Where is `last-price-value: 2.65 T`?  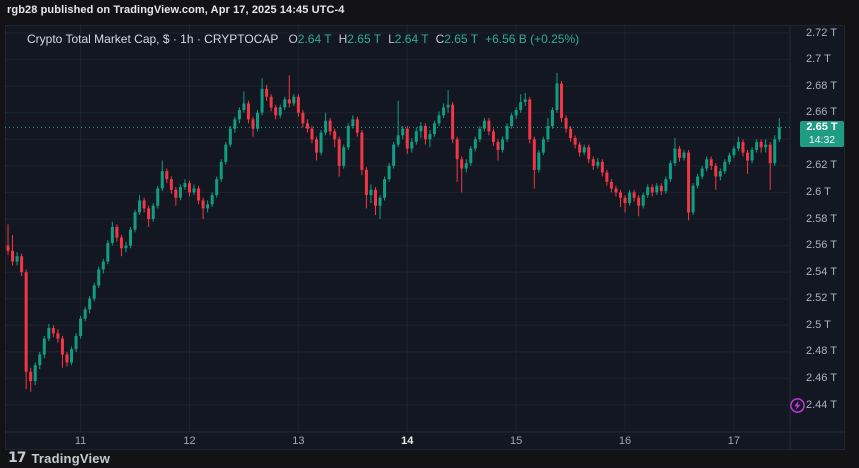
last-price-value: 2.65 T is located at coordinates (822, 127).